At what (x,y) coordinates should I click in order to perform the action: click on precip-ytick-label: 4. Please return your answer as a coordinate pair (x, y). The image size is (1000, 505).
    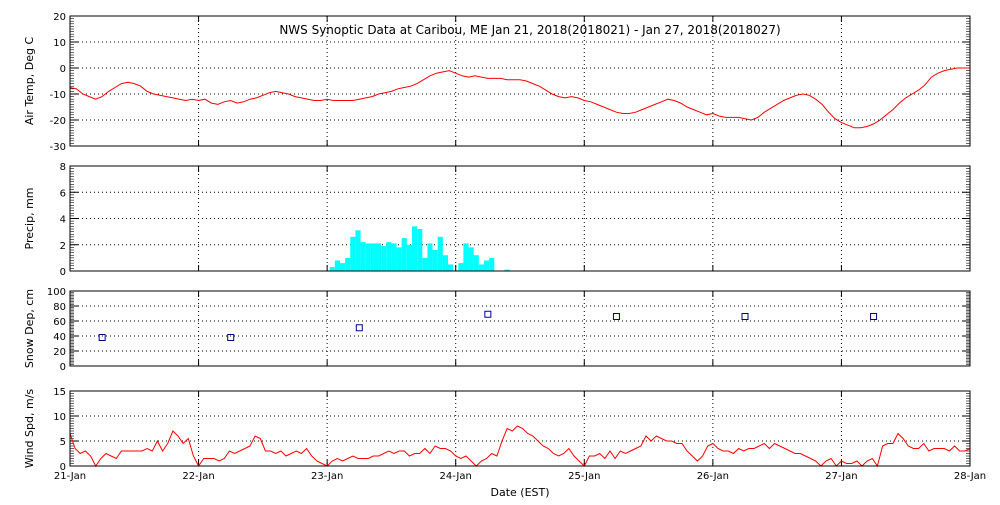
    Looking at the image, I should click on (63, 220).